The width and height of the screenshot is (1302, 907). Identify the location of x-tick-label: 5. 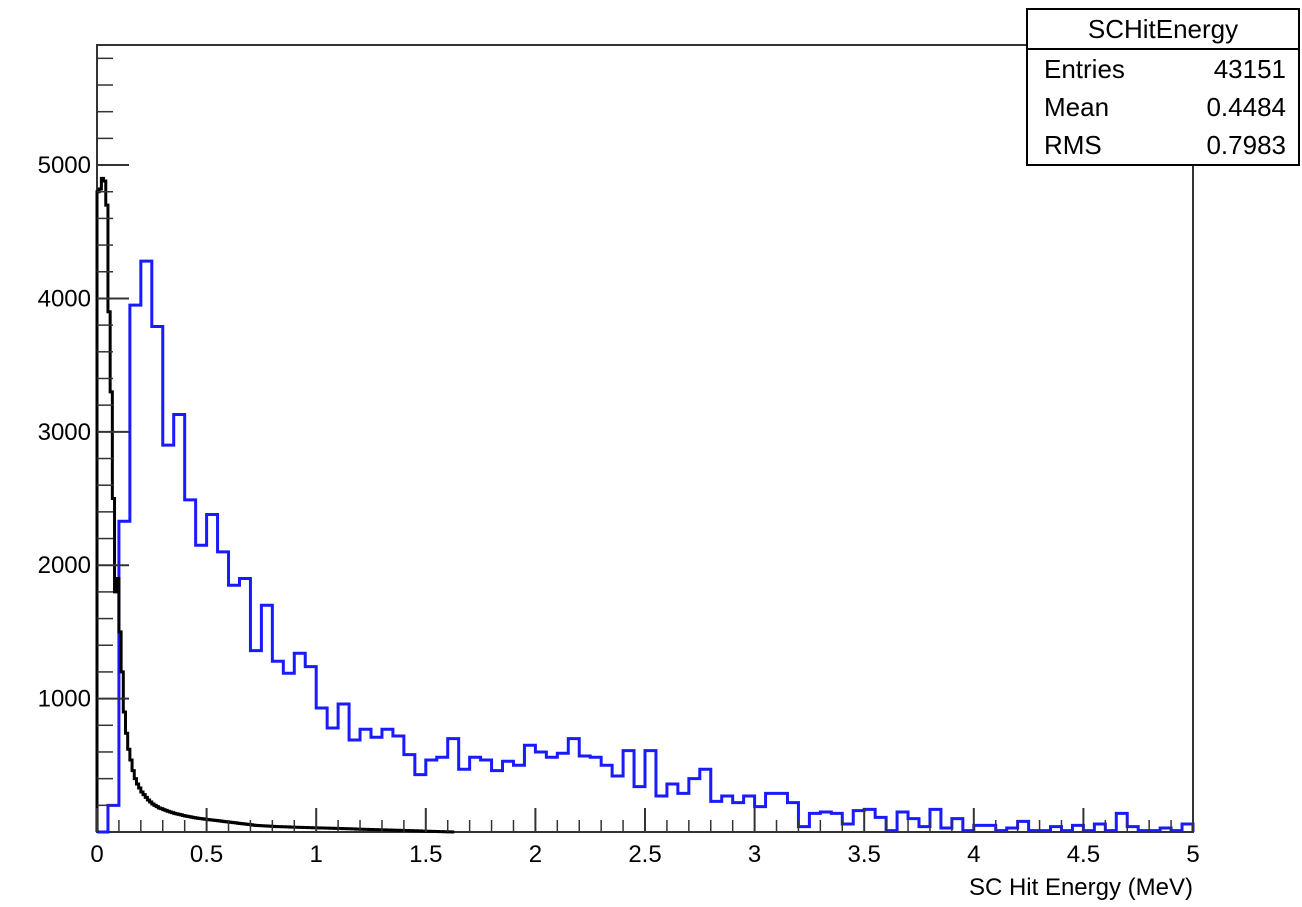
(1192, 854).